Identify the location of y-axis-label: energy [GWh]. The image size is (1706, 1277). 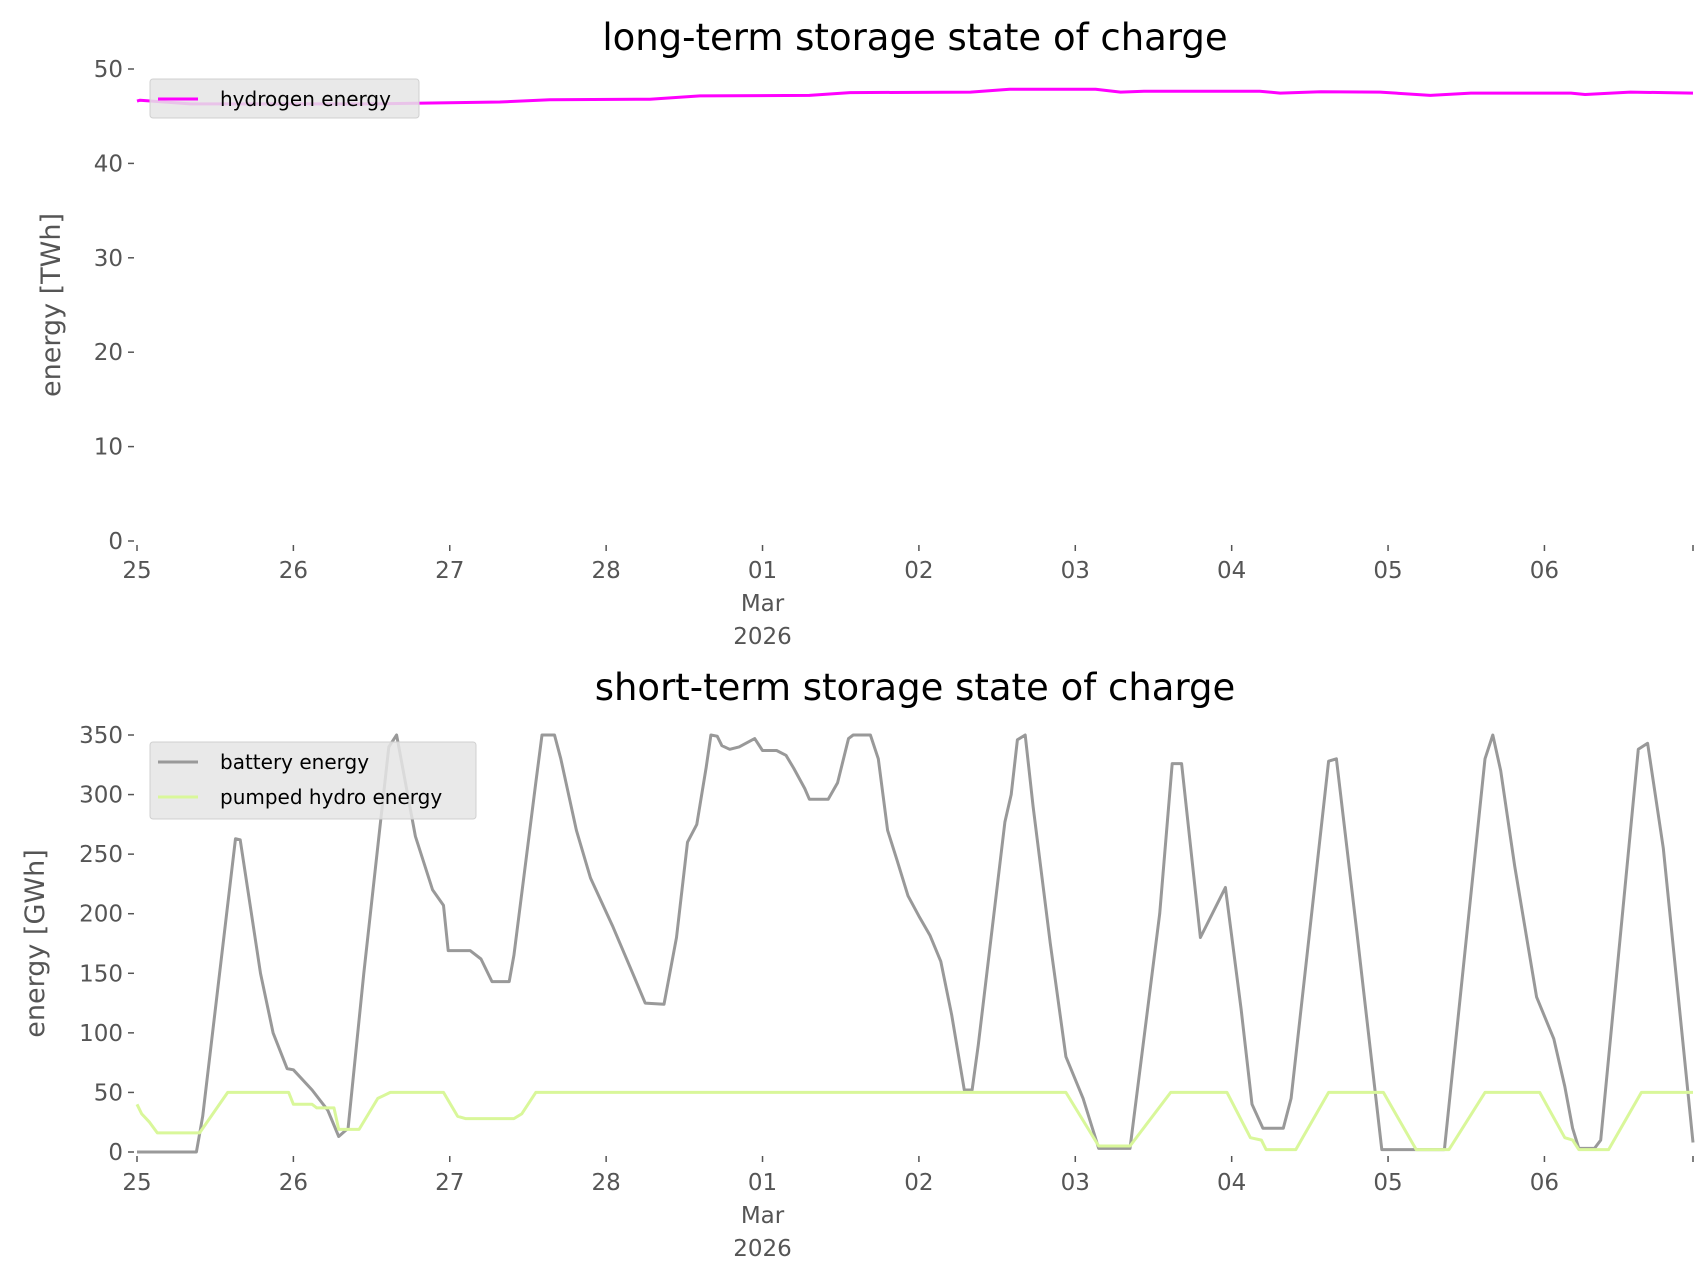
(35, 943).